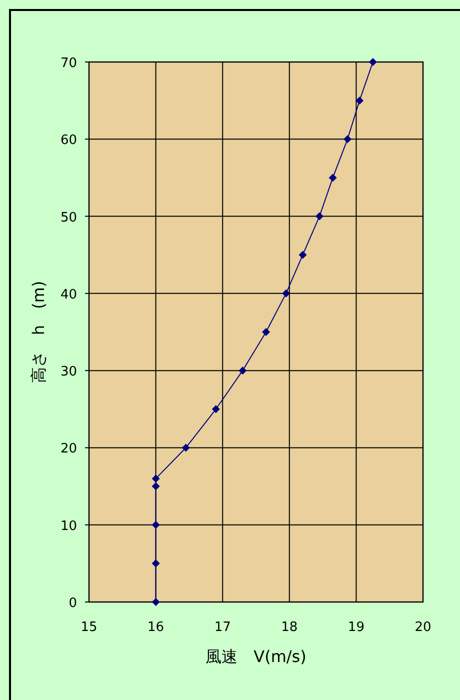 This screenshot has height=700, width=460. Describe the element at coordinates (222, 627) in the screenshot. I see `x-tick-label: 17` at that location.